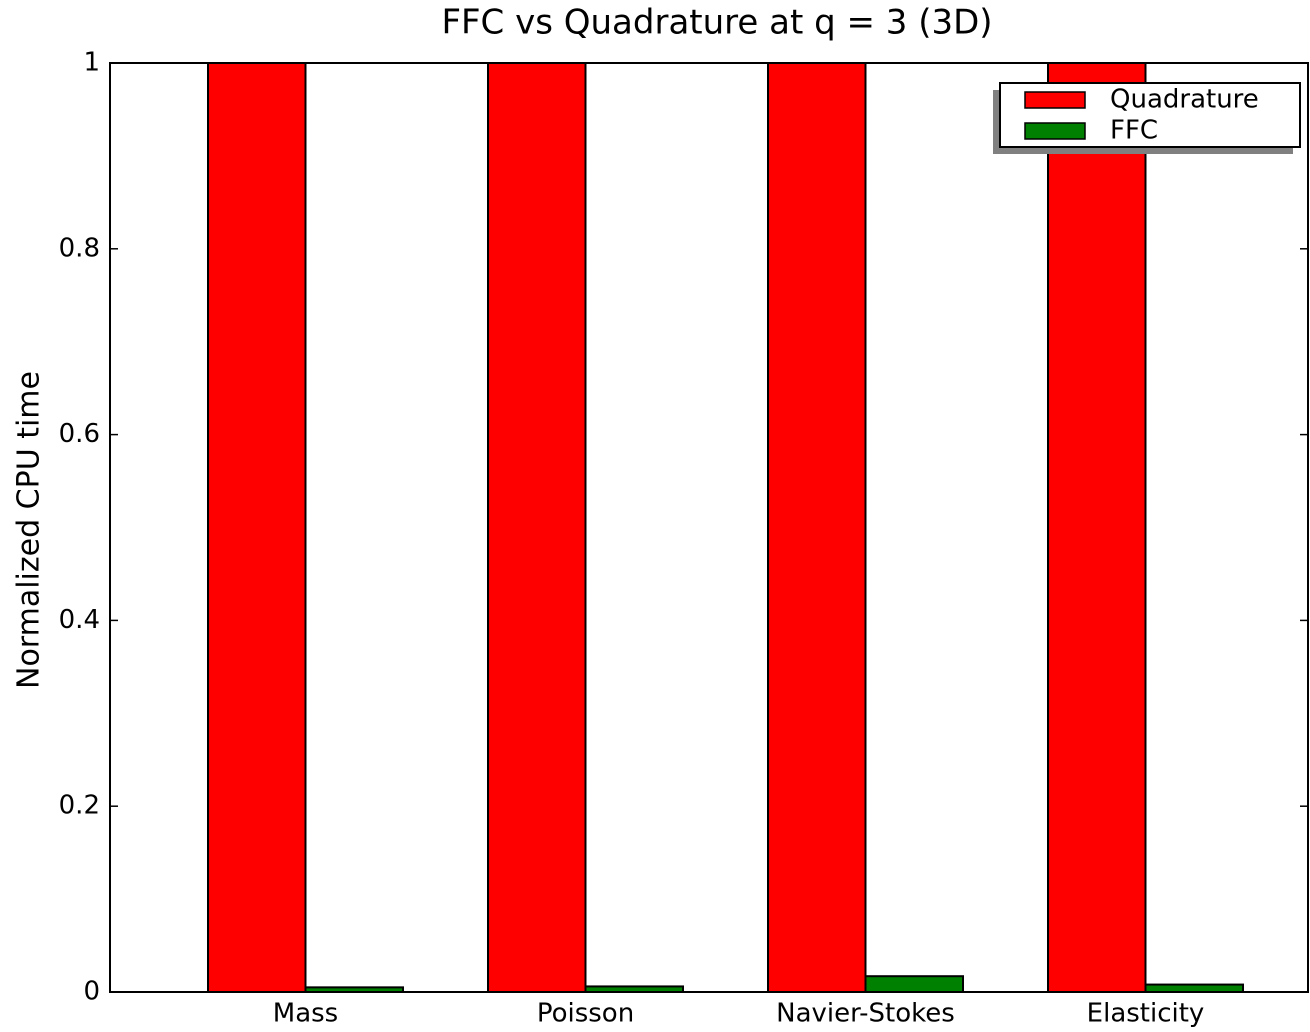 This screenshot has height=1032, width=1310. Describe the element at coordinates (79, 620) in the screenshot. I see `y-tick-label: 0.4` at that location.